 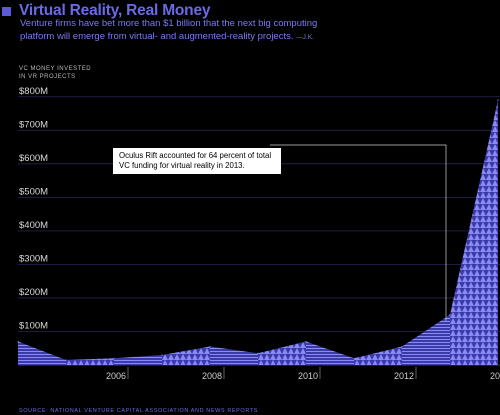 I want to click on byline: —J.K., so click(x=305, y=37).